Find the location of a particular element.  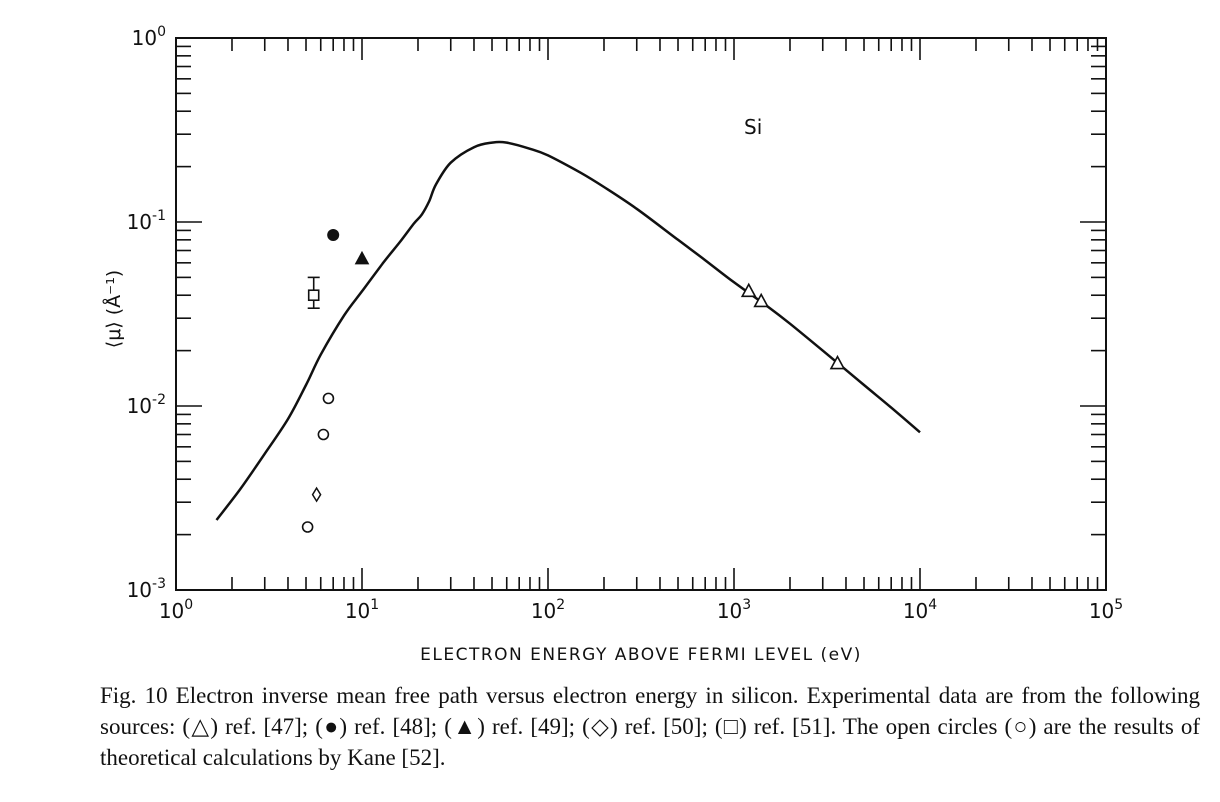

x-tick-label: 10² is located at coordinates (548, 610).